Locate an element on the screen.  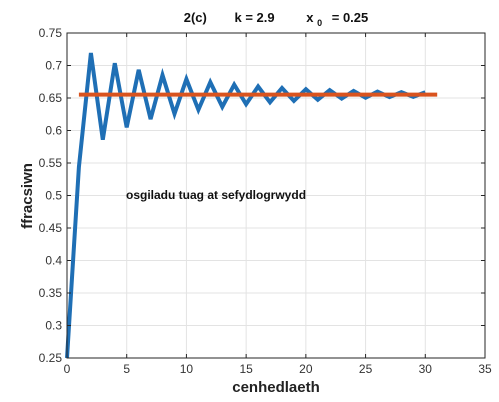
y-tick-label: 0.65 is located at coordinates (51, 98).